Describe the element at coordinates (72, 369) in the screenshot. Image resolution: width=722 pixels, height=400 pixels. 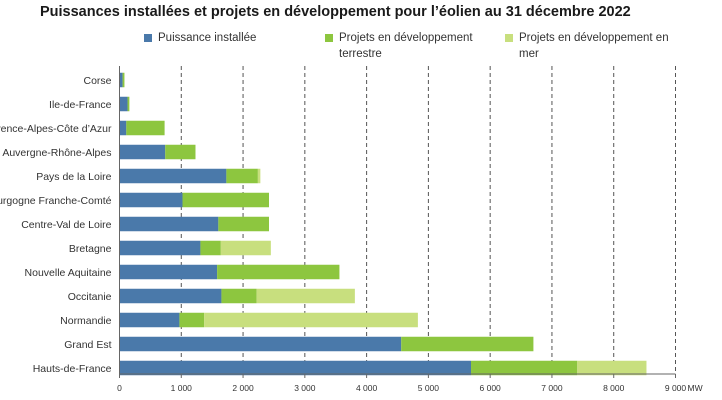
I see `category-label-12: Hauts-de-France` at that location.